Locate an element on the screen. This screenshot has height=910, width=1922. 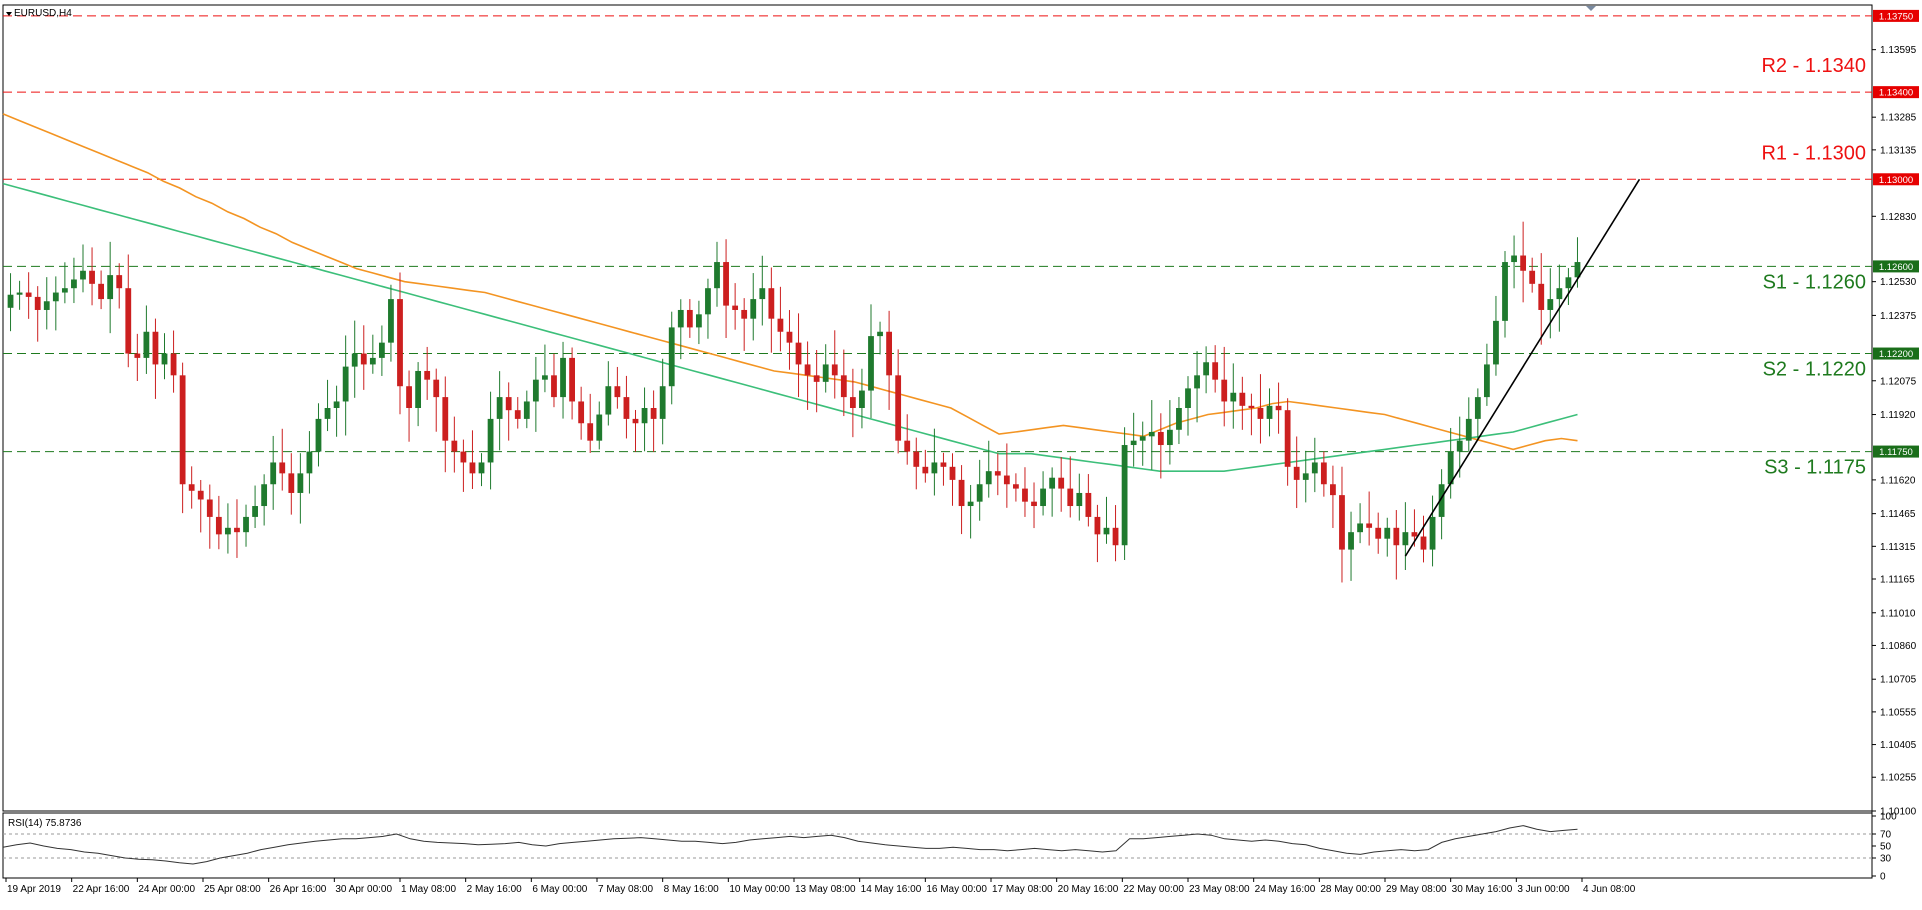
price-tick-label: 1.10100 is located at coordinates (1898, 812).